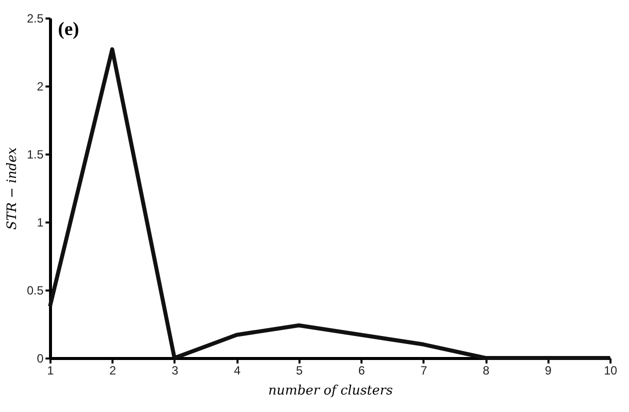 The width and height of the screenshot is (629, 412). Describe the element at coordinates (362, 371) in the screenshot. I see `x-tick-label: 6` at that location.